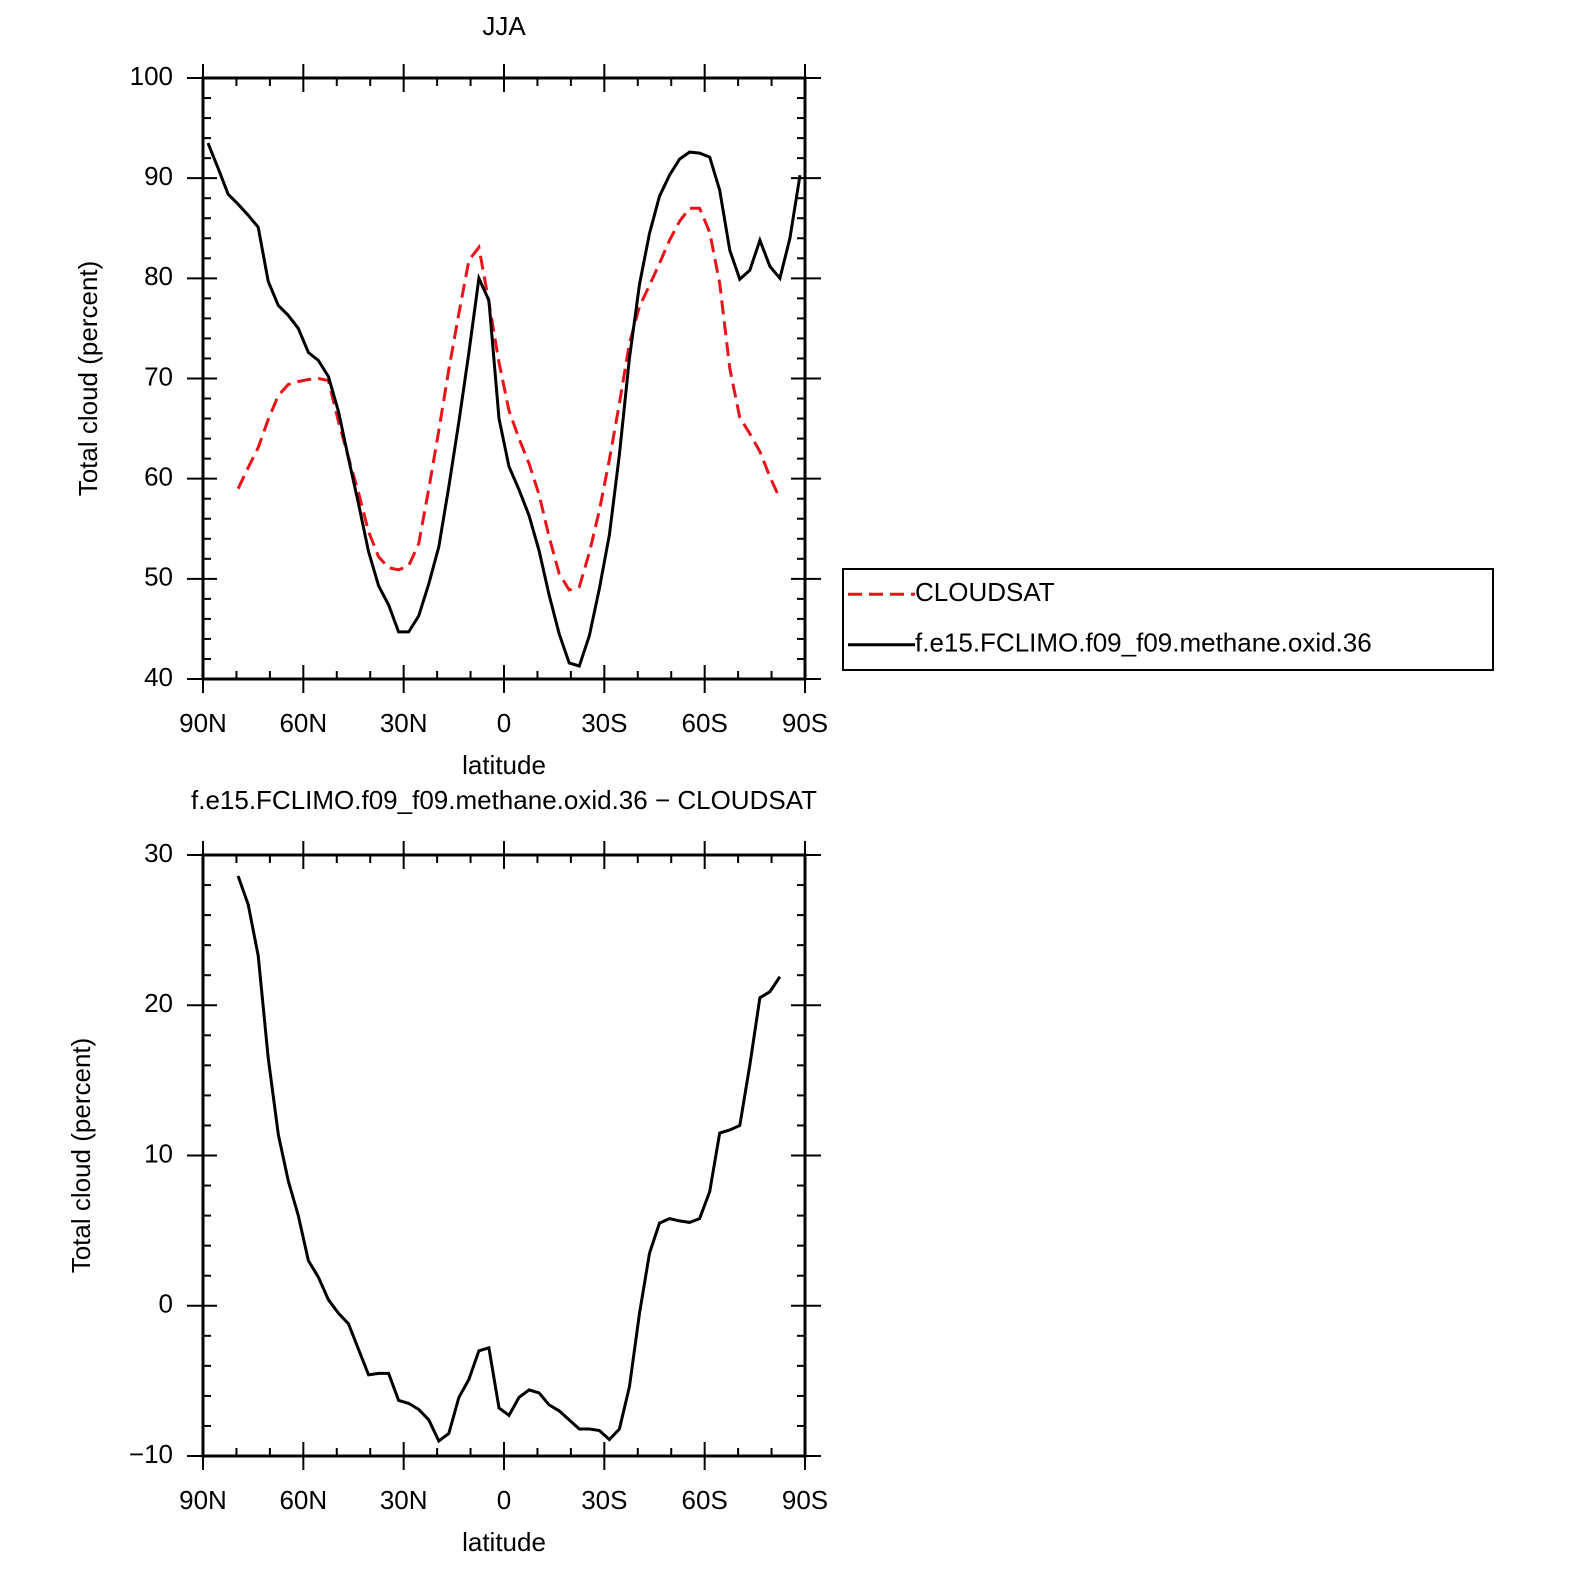 The height and width of the screenshot is (1591, 1594). Describe the element at coordinates (1143, 643) in the screenshot. I see `legend-label: f.e15.FCLIMO.f09_f09.methane.oxid.36` at that location.